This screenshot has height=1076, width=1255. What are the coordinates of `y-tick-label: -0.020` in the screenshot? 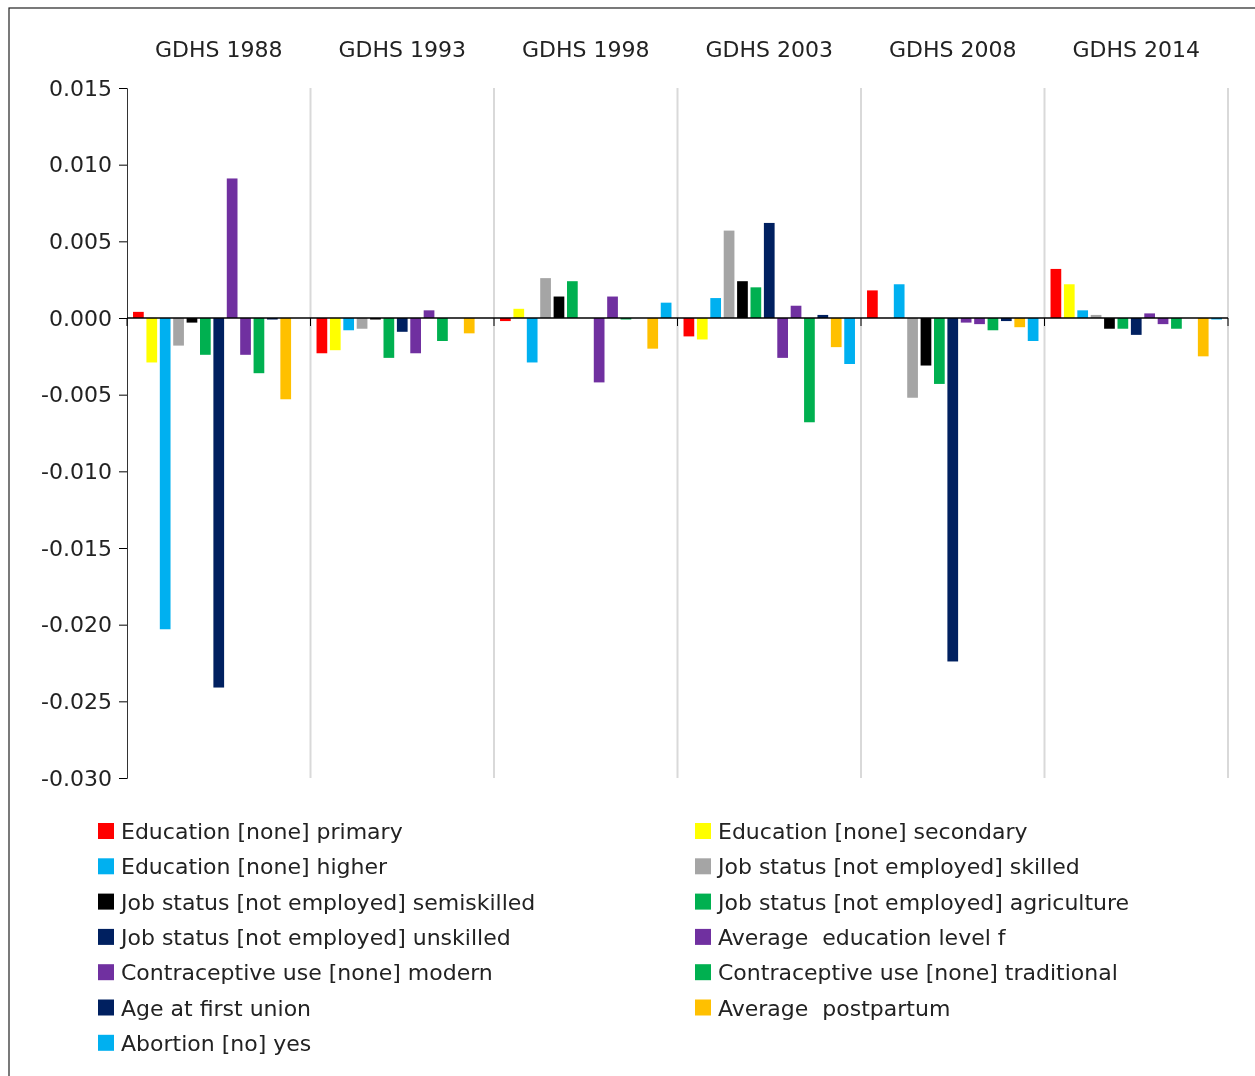 It's located at (76, 625).